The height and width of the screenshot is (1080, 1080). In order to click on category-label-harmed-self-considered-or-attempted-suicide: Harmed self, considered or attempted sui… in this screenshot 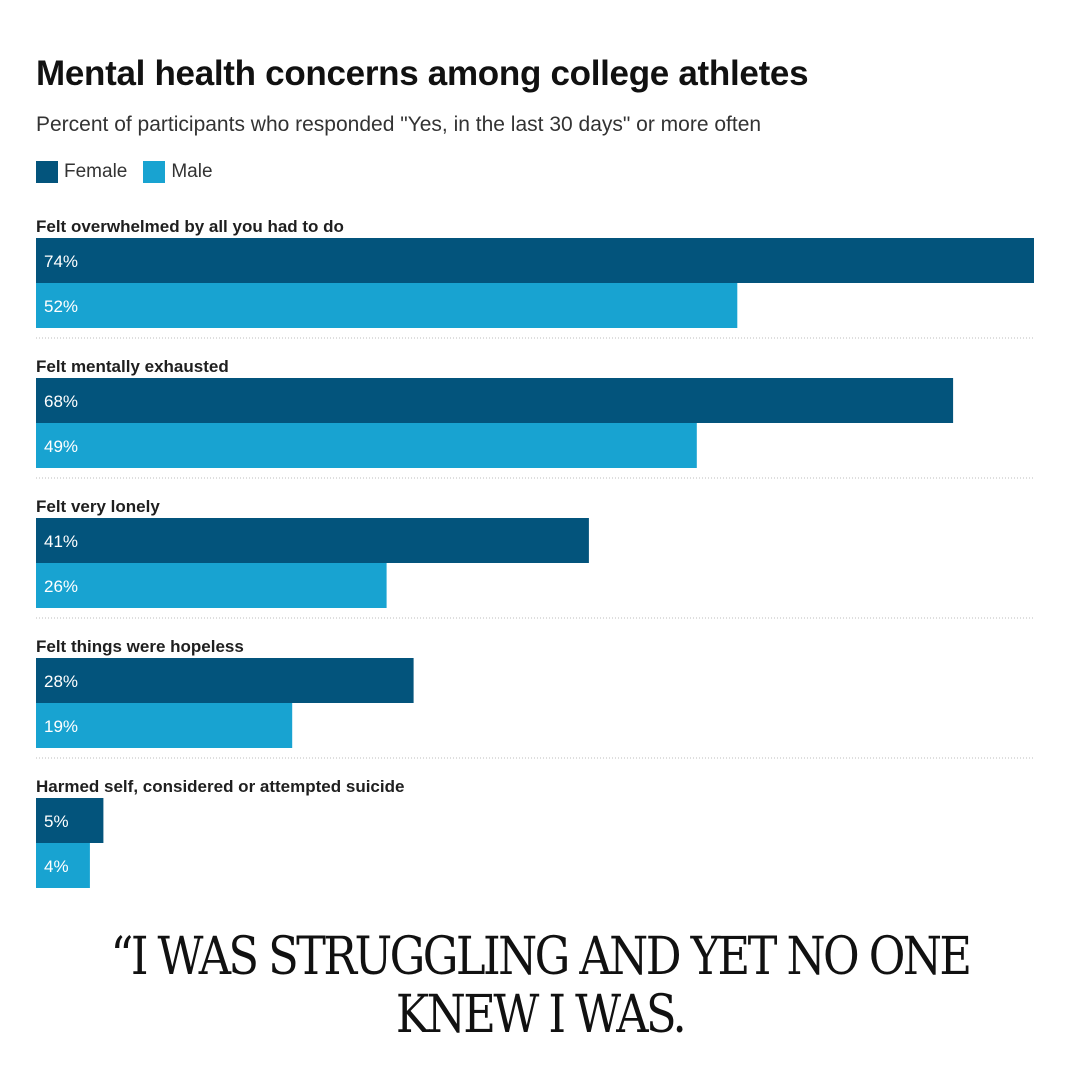, I will do `click(220, 786)`.